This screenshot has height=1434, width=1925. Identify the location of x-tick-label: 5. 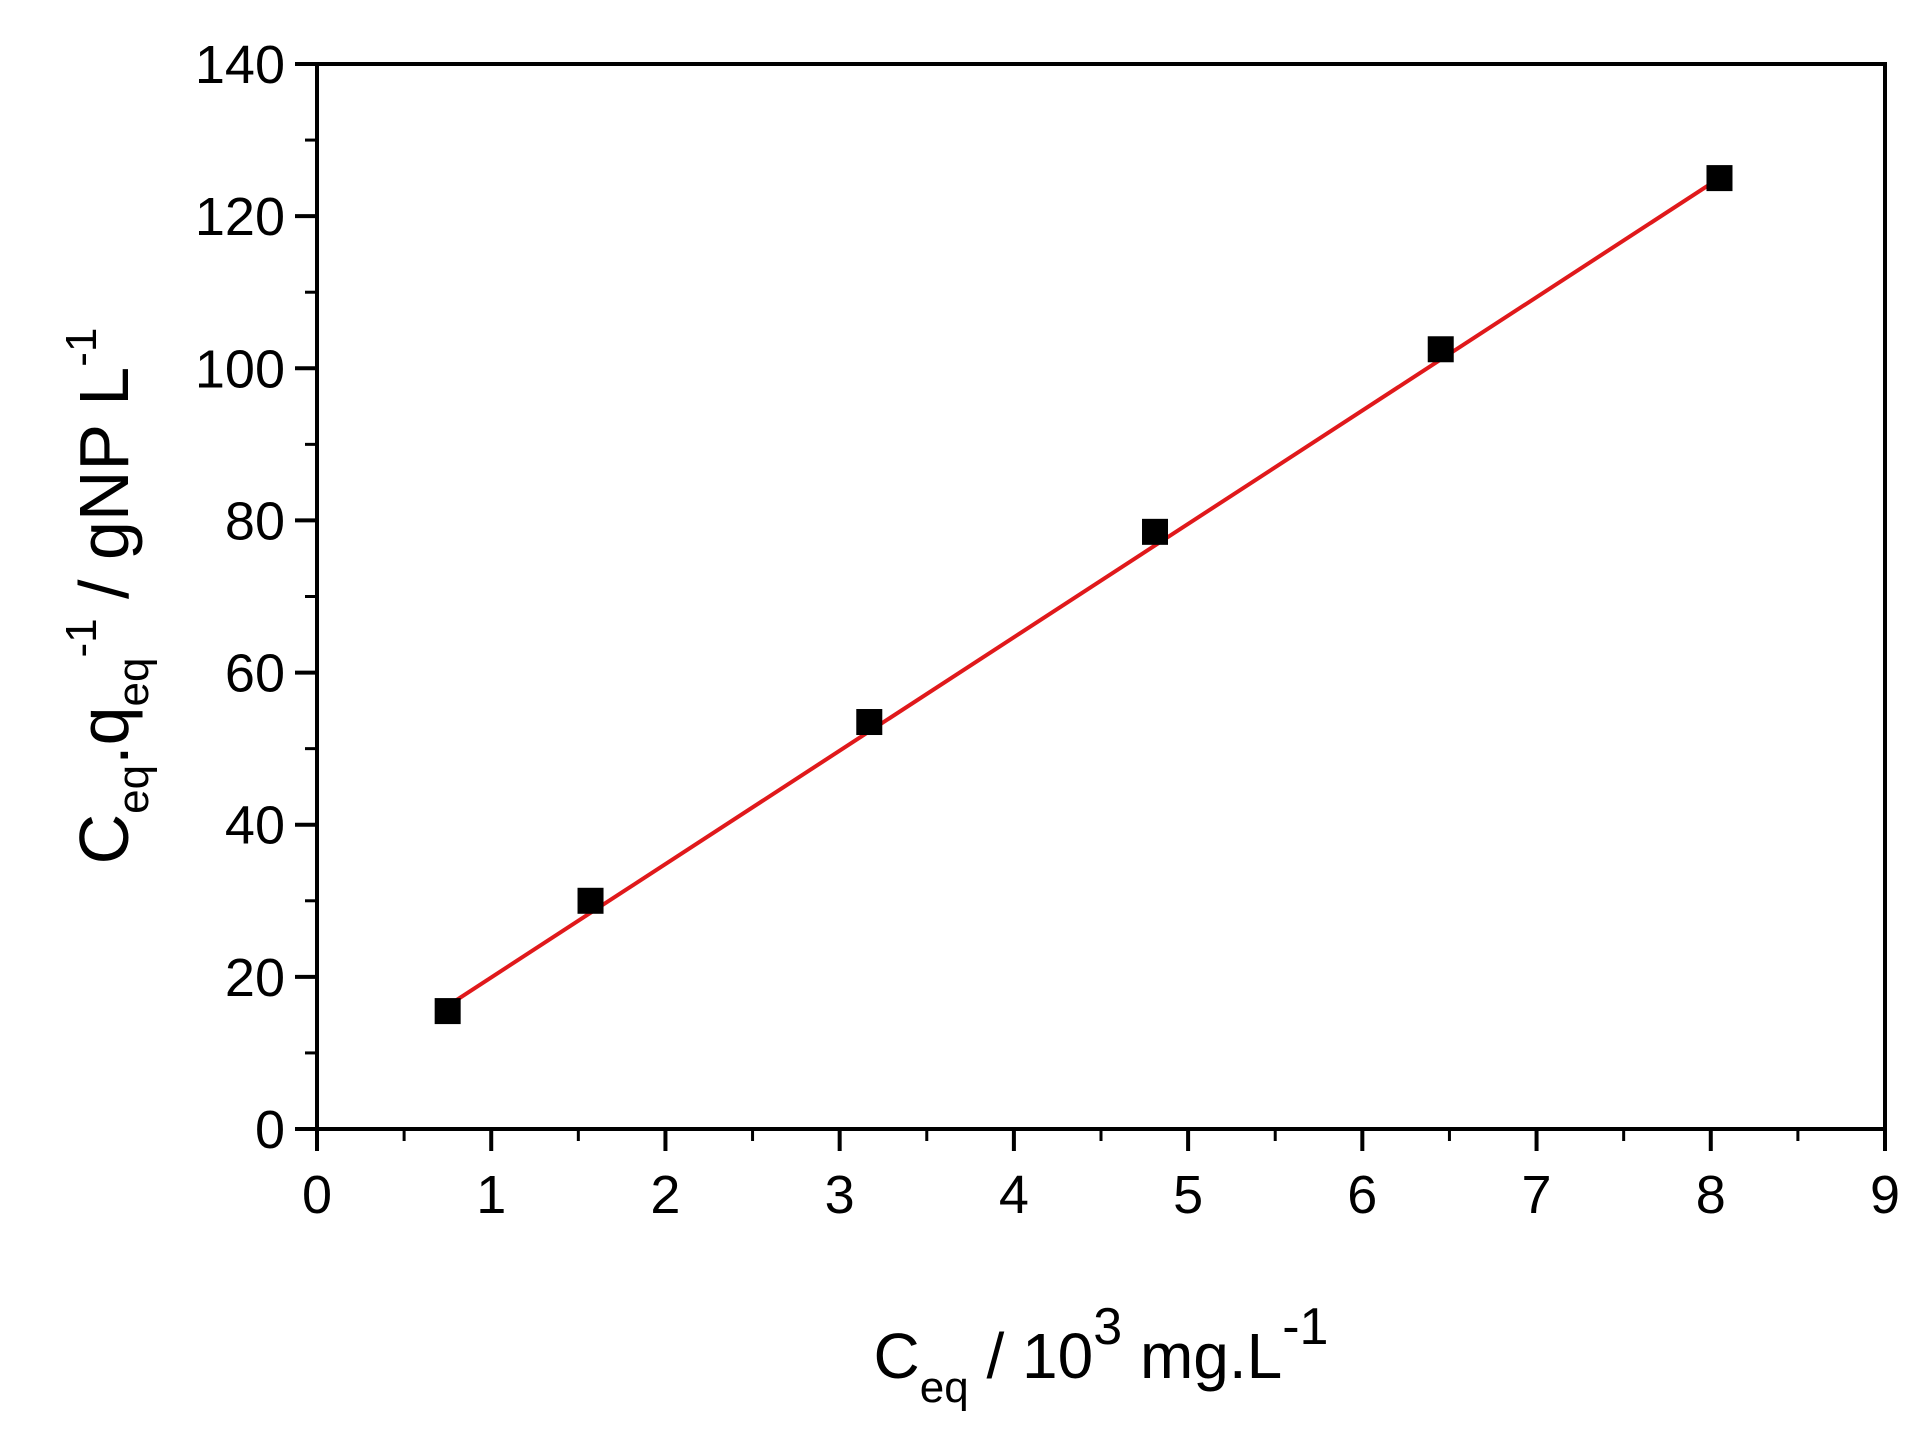
(1188, 1195).